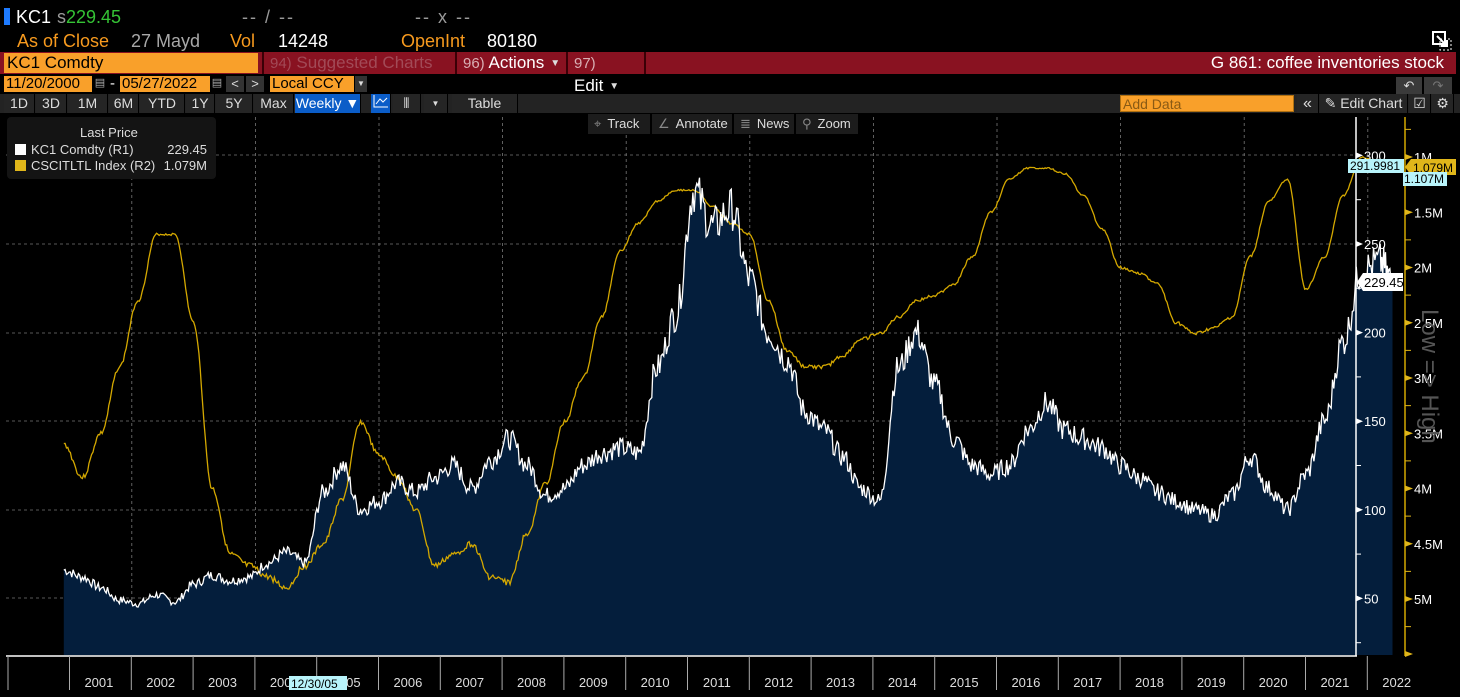  What do you see at coordinates (19, 103) in the screenshot?
I see `period-1d: 1D` at bounding box center [19, 103].